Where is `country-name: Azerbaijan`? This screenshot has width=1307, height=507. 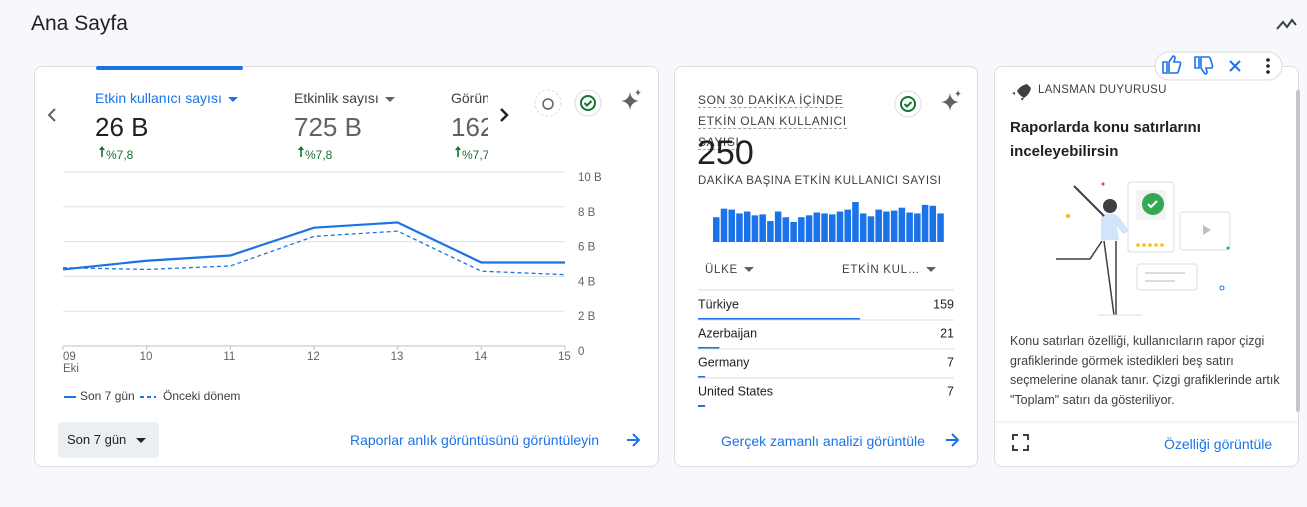
country-name: Azerbaijan is located at coordinates (727, 333).